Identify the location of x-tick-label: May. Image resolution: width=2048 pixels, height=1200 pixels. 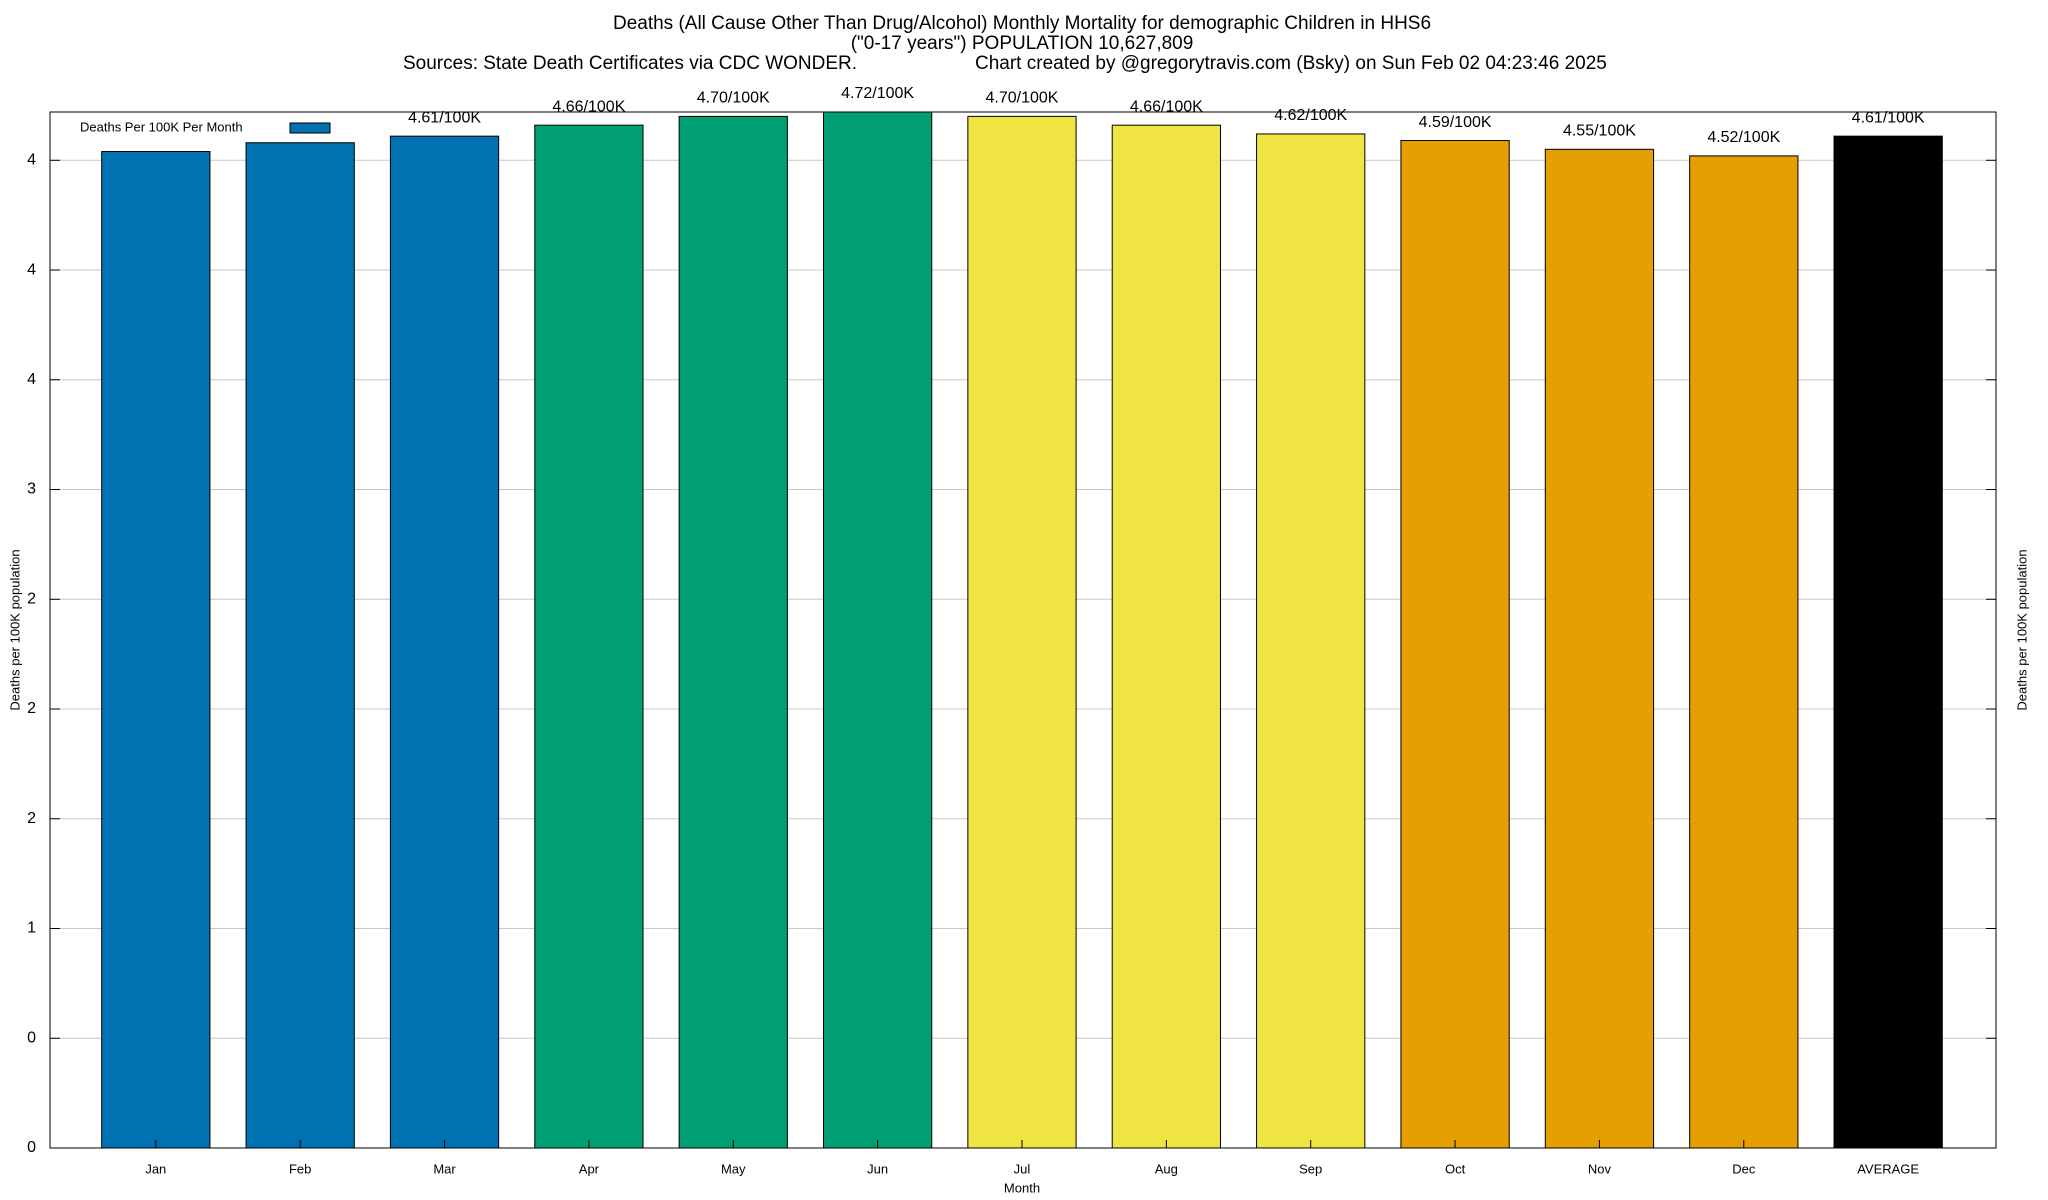
(733, 1168).